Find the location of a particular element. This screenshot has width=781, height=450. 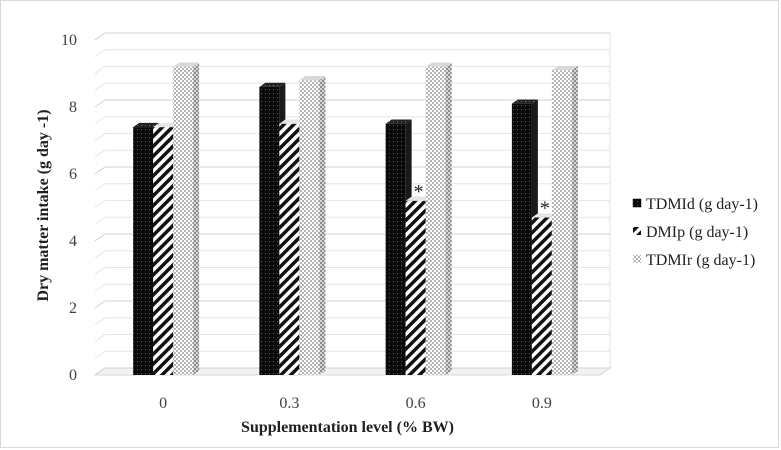

legend-label: DMIp (g day-1) is located at coordinates (697, 232).